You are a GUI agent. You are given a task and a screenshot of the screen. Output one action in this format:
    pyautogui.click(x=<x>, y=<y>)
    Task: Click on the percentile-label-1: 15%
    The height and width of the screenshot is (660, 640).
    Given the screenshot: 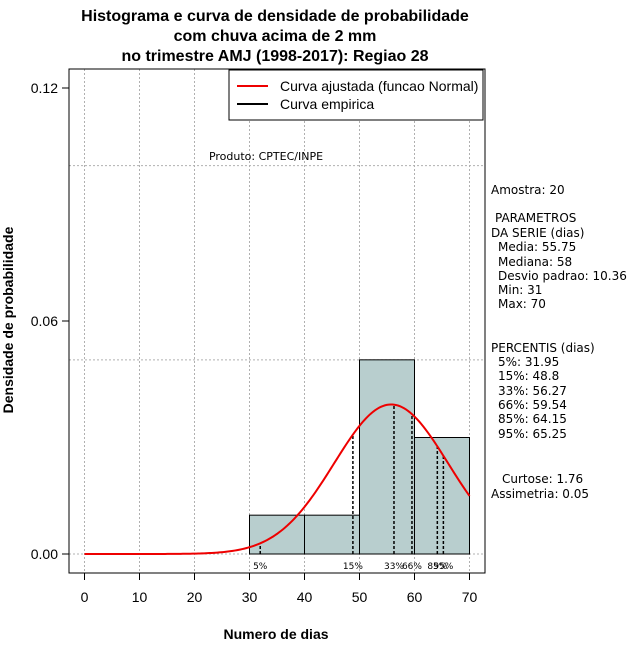 What is the action you would take?
    pyautogui.click(x=353, y=567)
    